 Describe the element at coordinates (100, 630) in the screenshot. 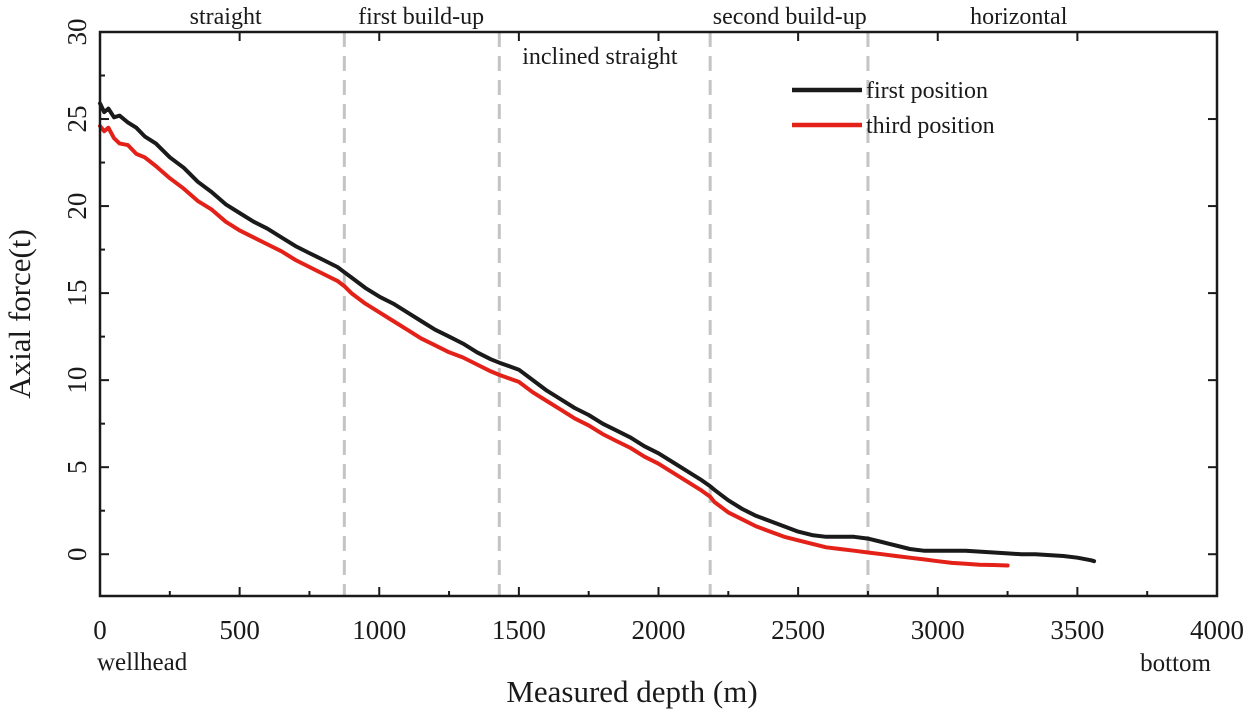

I see `x-tick-label-0: 0` at that location.